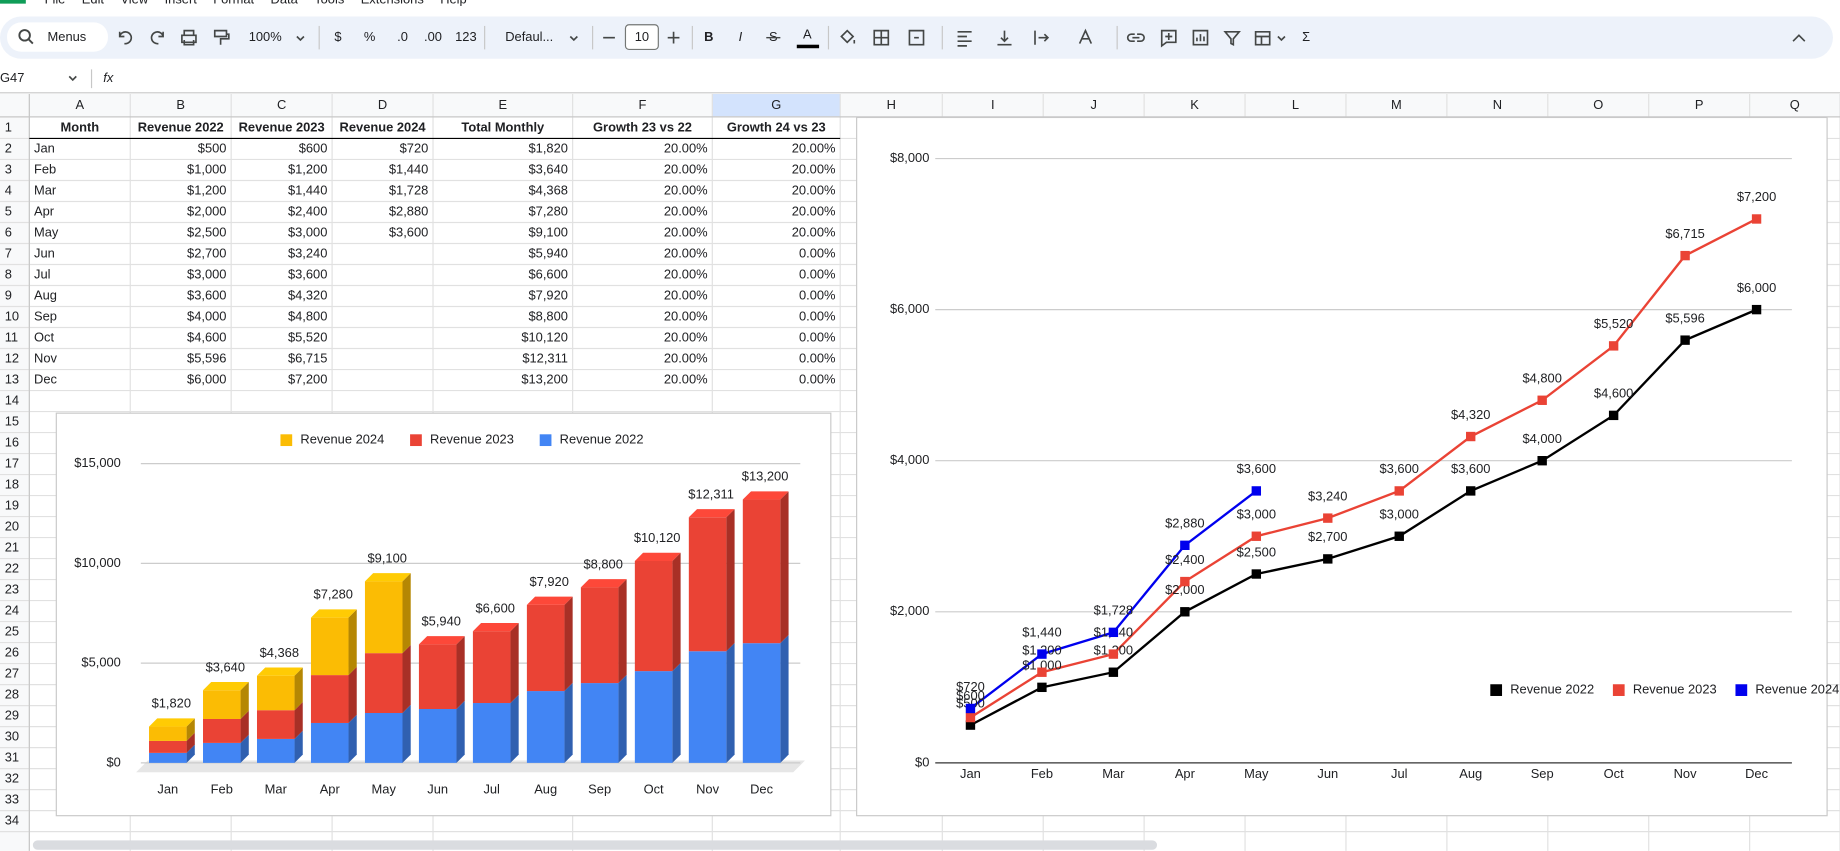  What do you see at coordinates (1042, 37) in the screenshot?
I see `wrap` at bounding box center [1042, 37].